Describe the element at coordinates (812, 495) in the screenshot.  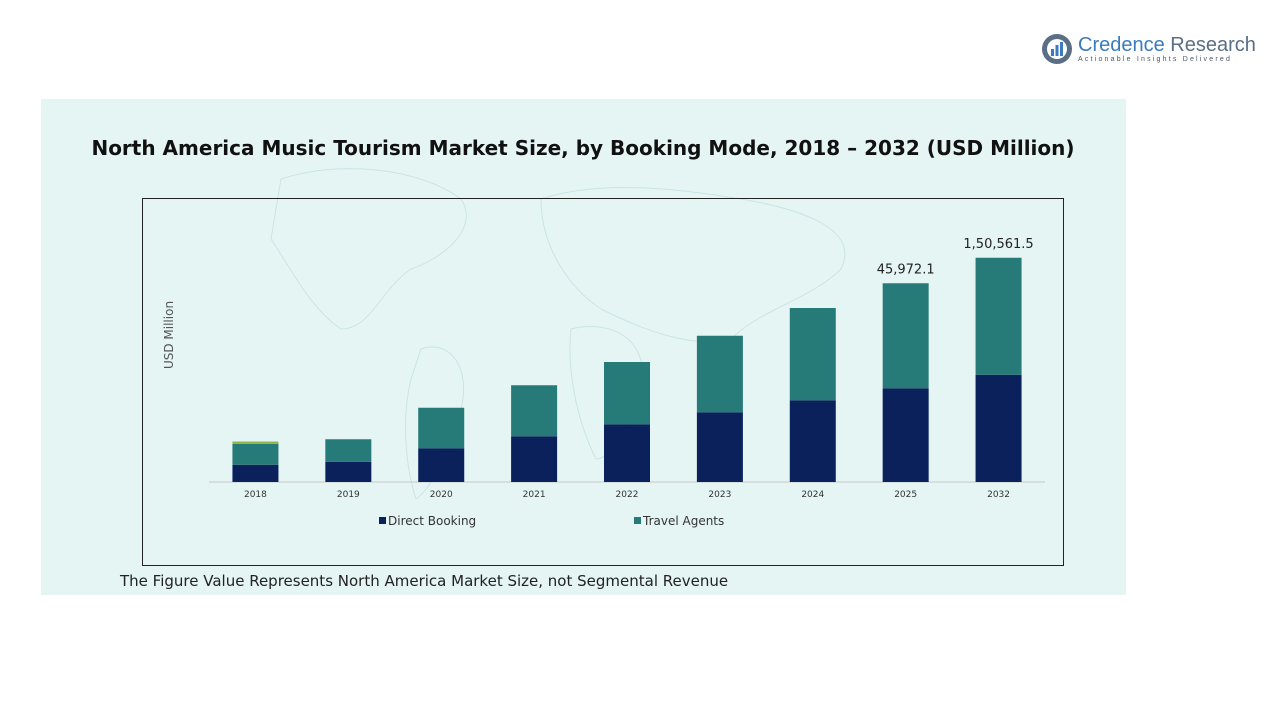
I see `x-tick-label-2024: 2024` at that location.